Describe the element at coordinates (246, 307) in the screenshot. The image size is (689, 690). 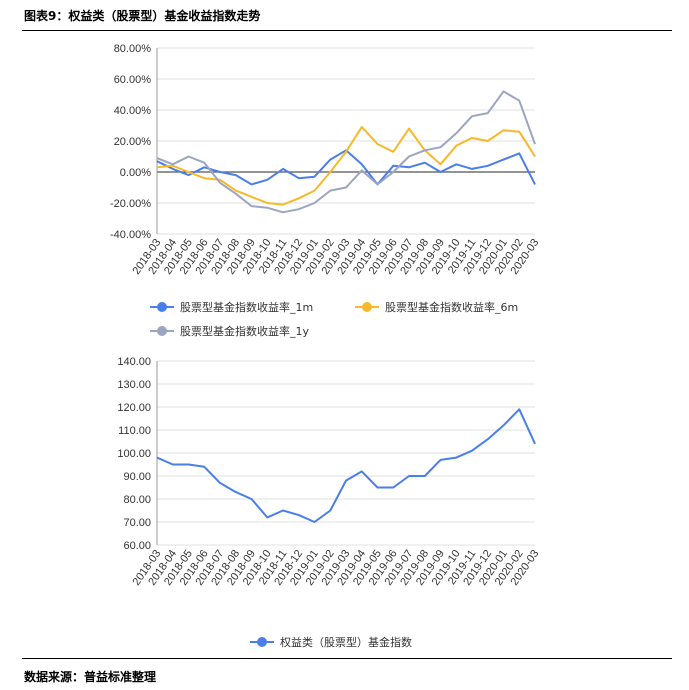
I see `legend-label: 股票型基金指数收益率_1m` at that location.